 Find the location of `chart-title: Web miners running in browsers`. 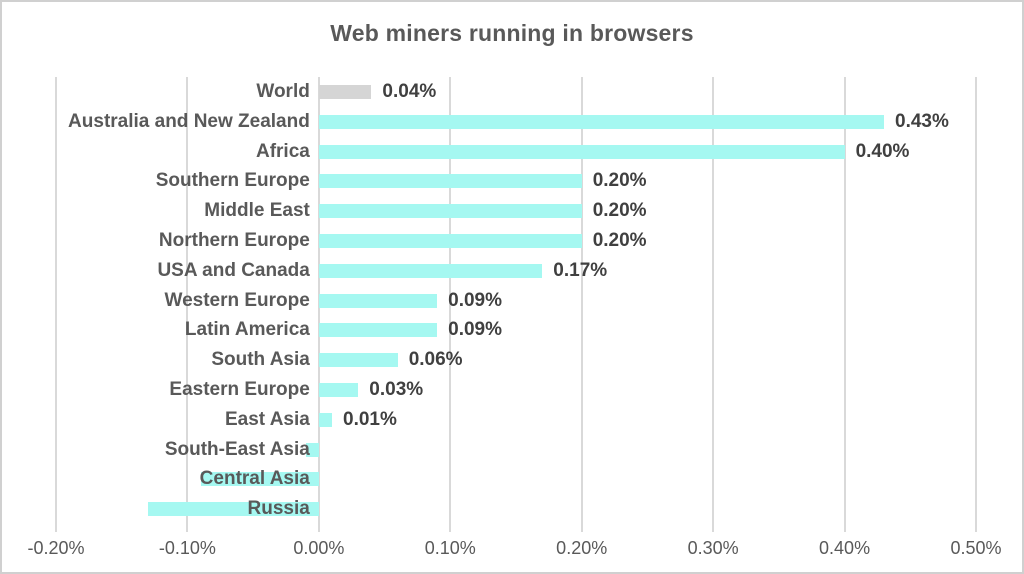

chart-title: Web miners running in browsers is located at coordinates (512, 33).